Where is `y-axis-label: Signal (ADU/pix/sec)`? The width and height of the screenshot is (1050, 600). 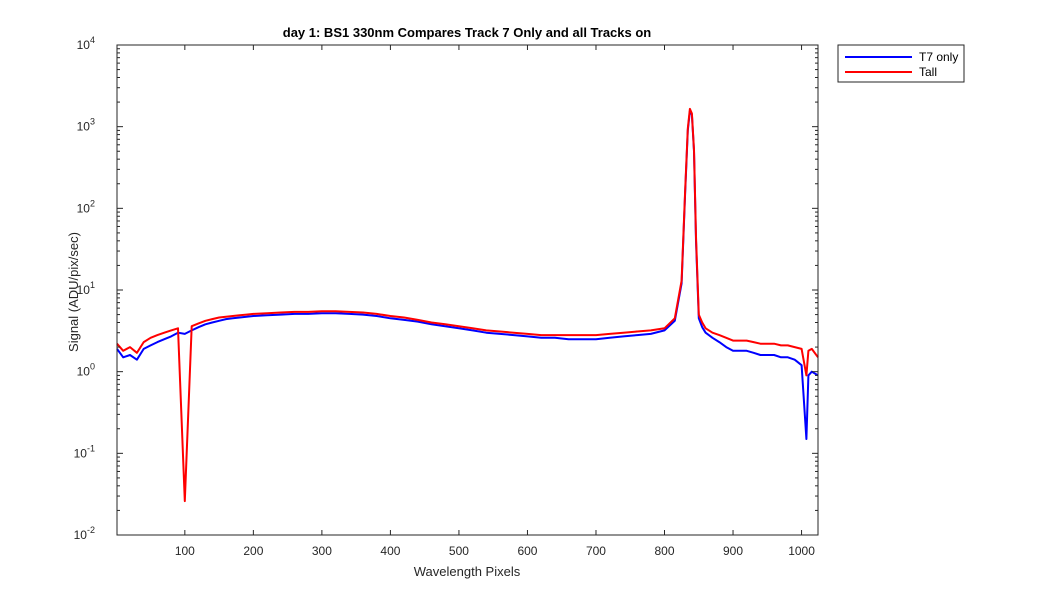 y-axis-label: Signal (ADU/pix/sec) is located at coordinates (73, 292).